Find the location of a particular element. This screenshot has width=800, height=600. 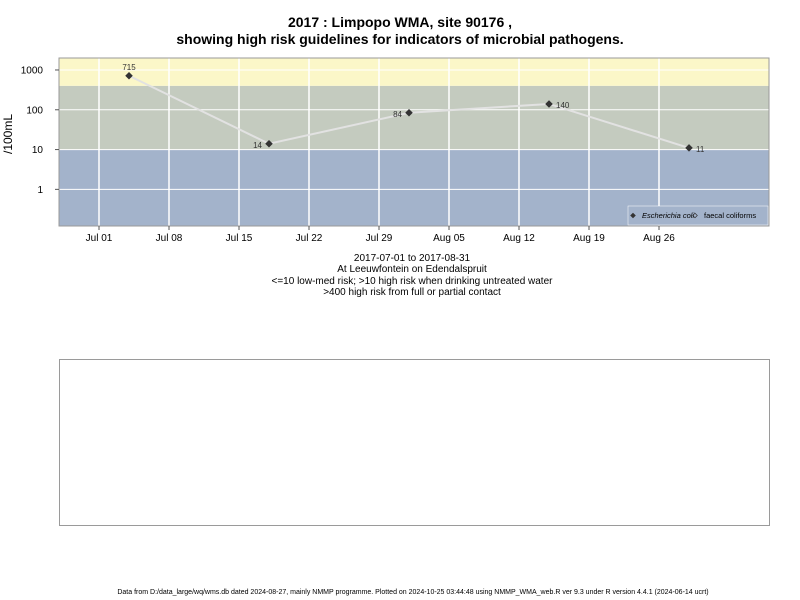

legend-label-1: faecal coliforms is located at coordinates (730, 215).